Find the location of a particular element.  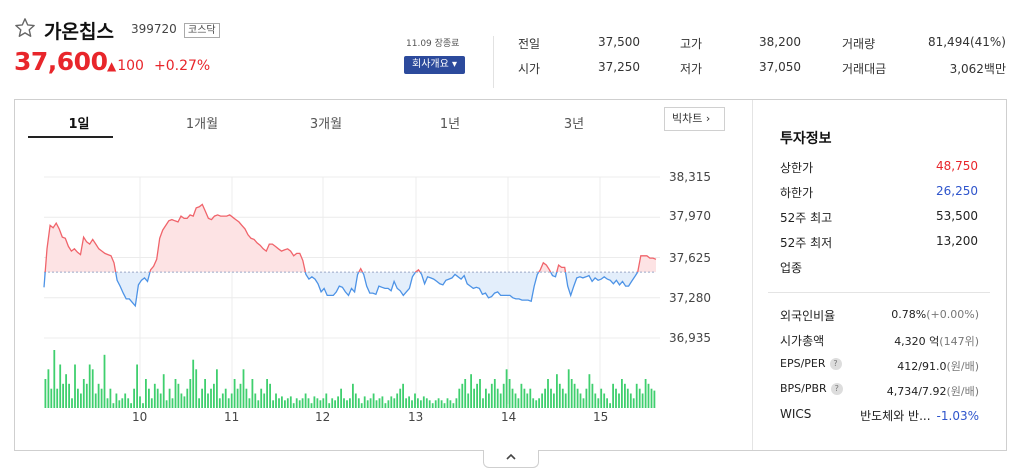

upper-limit-label: 상한가 is located at coordinates (797, 168).